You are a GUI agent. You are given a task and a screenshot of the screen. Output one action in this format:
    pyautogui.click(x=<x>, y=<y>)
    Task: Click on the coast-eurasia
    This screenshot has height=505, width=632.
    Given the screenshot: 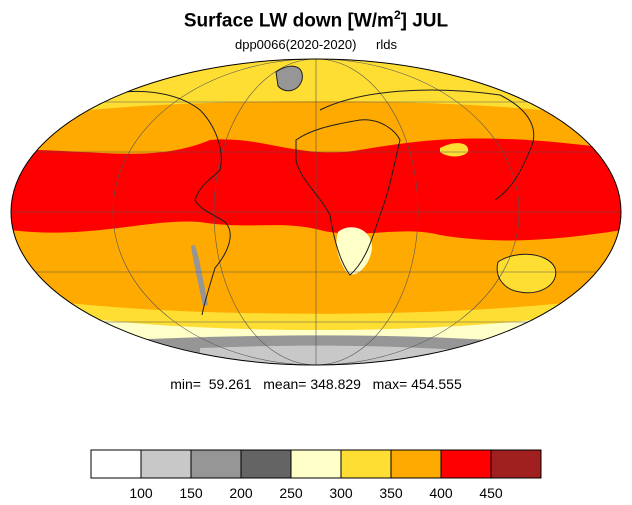 What is the action you would take?
    pyautogui.click(x=427, y=145)
    